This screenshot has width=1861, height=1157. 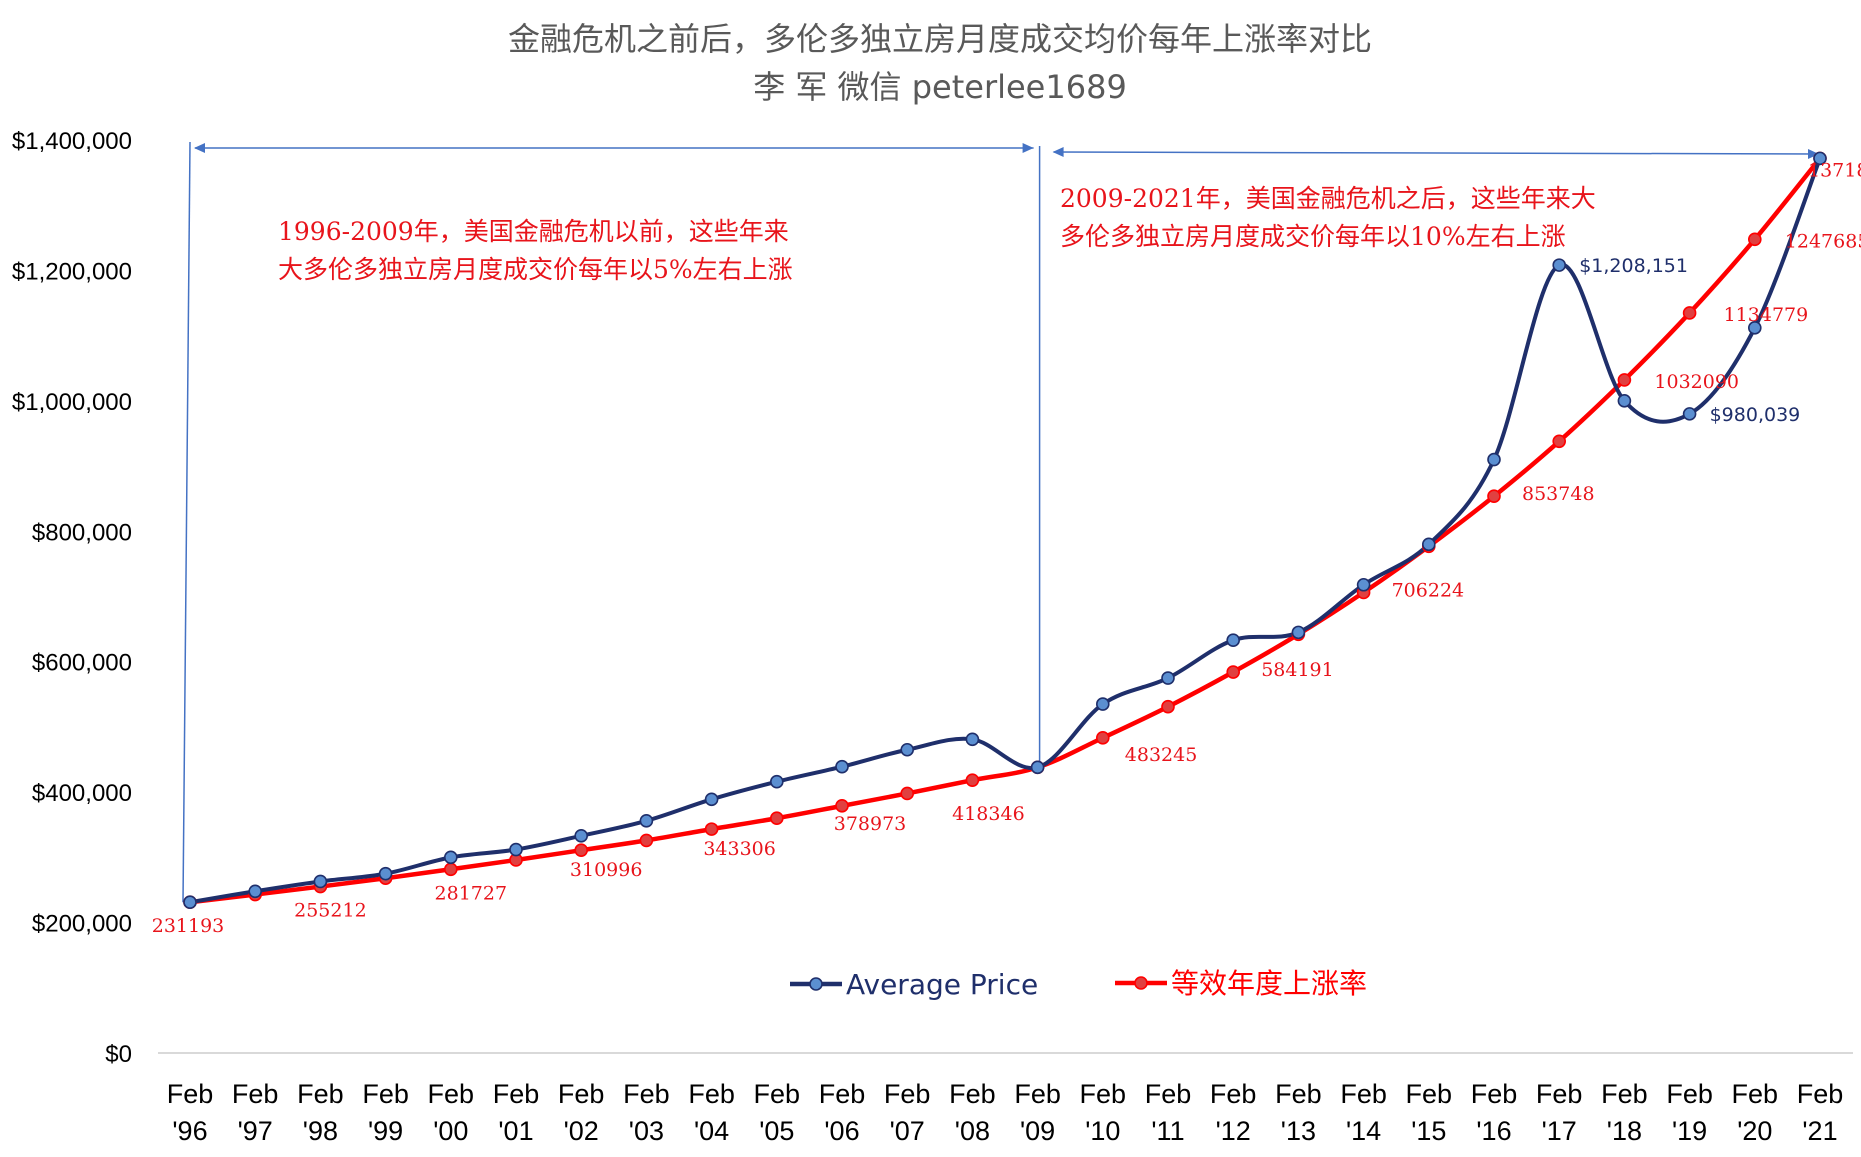 I want to click on equivalent-rate-data-label: 231193, so click(x=188, y=926).